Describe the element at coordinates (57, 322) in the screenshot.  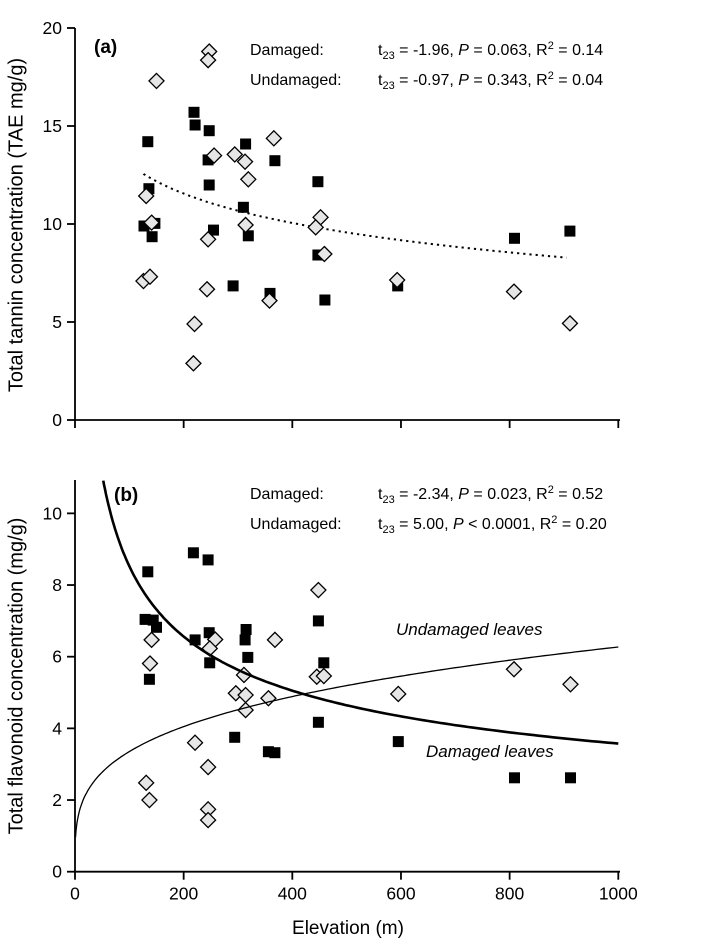
I see `y-tick-label: 5` at that location.